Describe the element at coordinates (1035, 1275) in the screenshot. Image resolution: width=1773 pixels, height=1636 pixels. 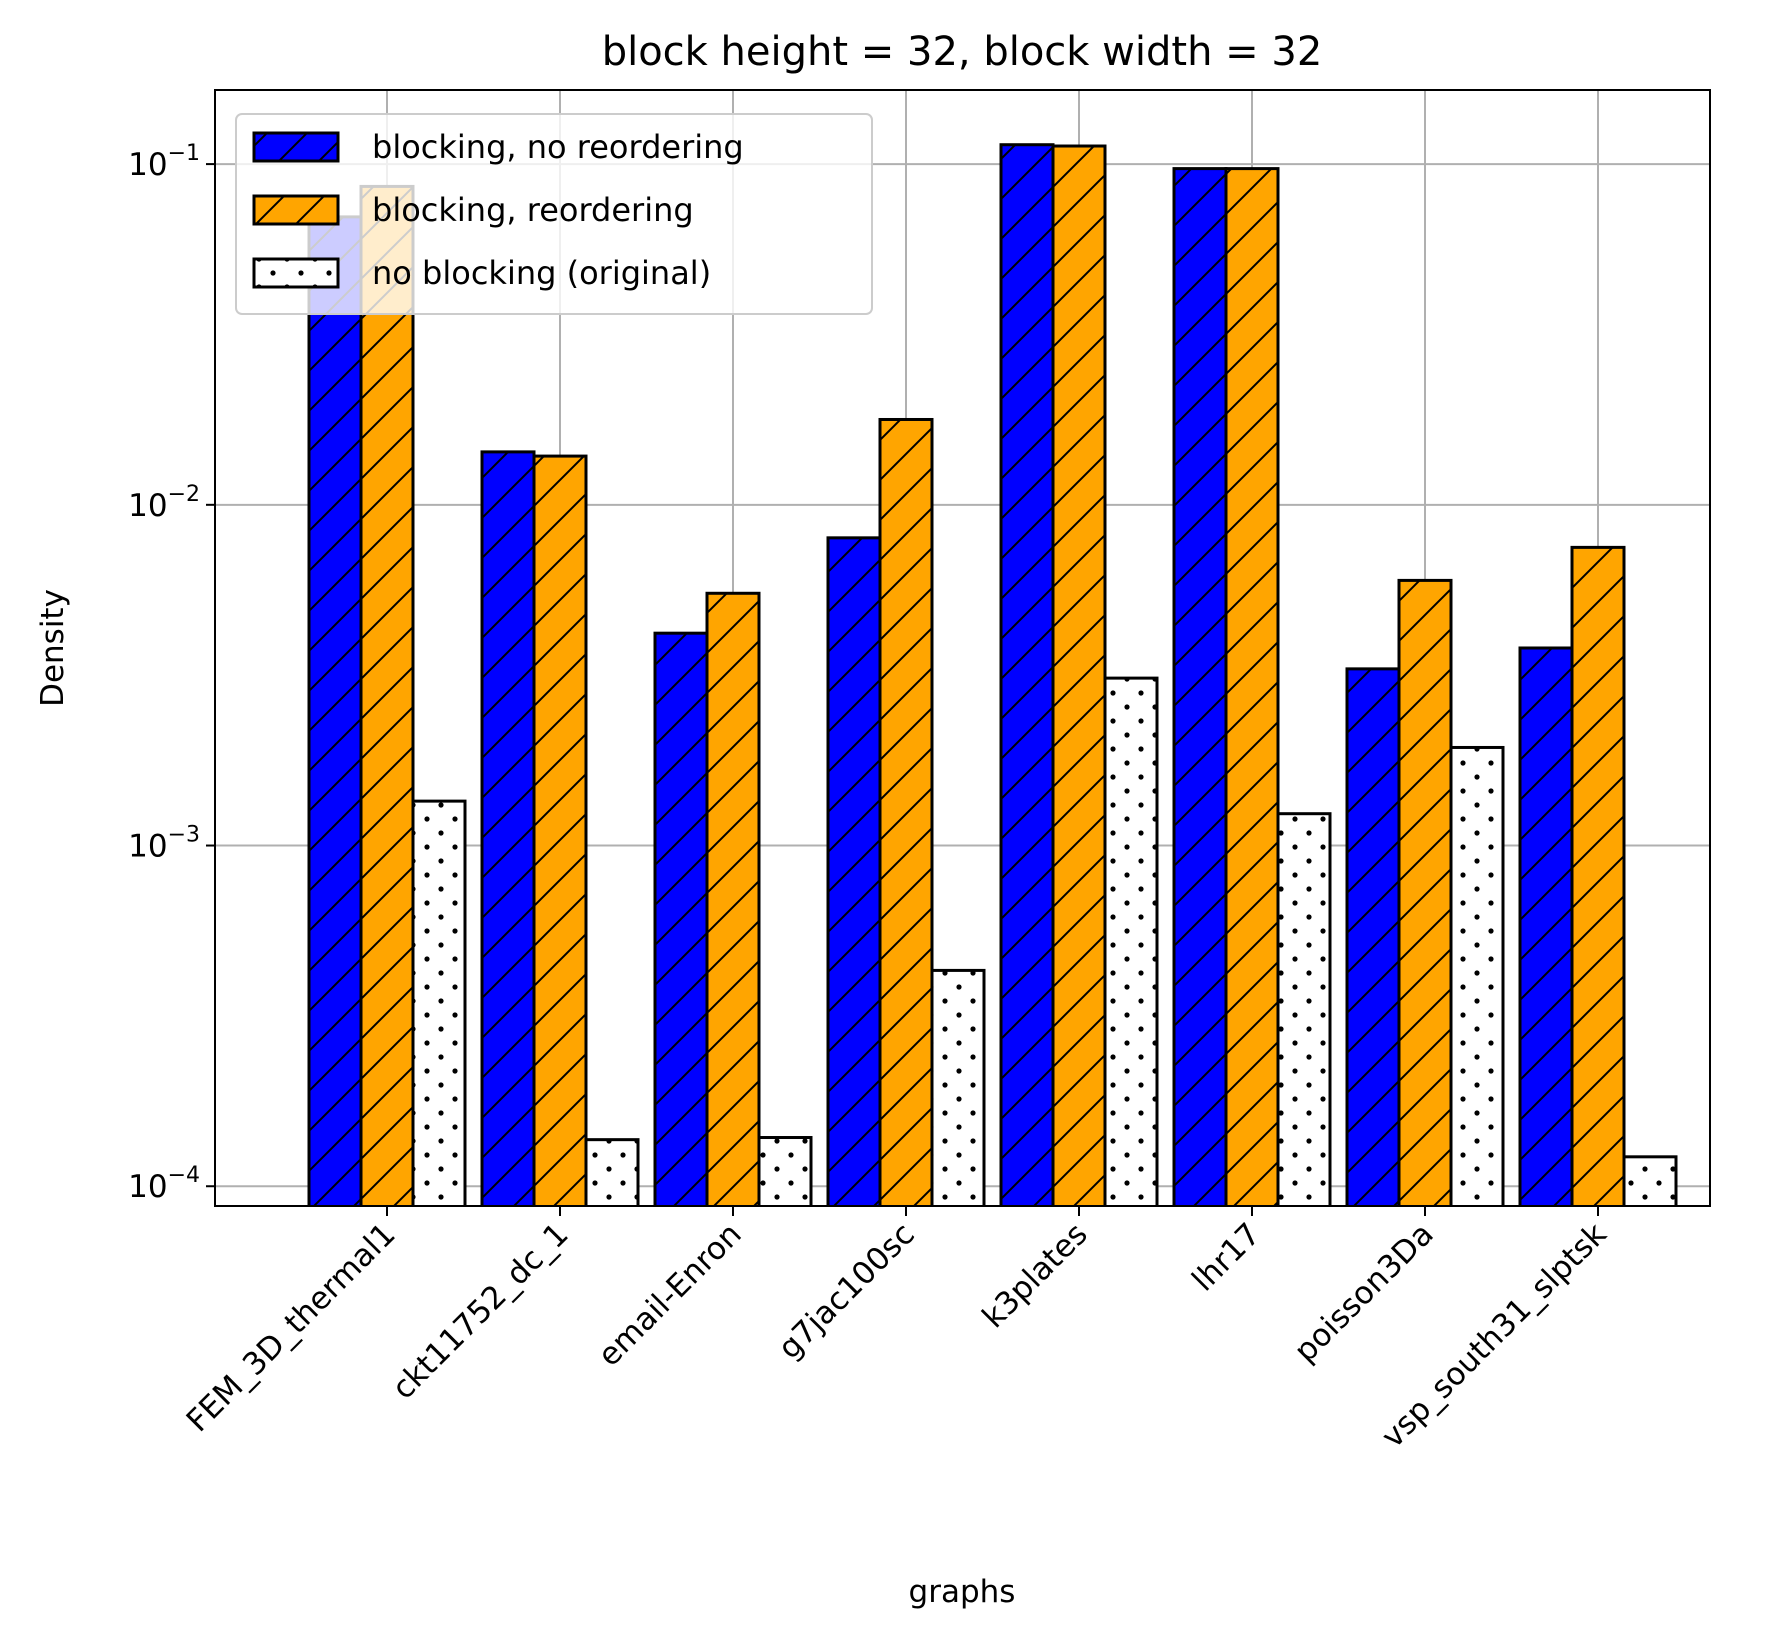
I see `x-tick-label: k3plates` at that location.